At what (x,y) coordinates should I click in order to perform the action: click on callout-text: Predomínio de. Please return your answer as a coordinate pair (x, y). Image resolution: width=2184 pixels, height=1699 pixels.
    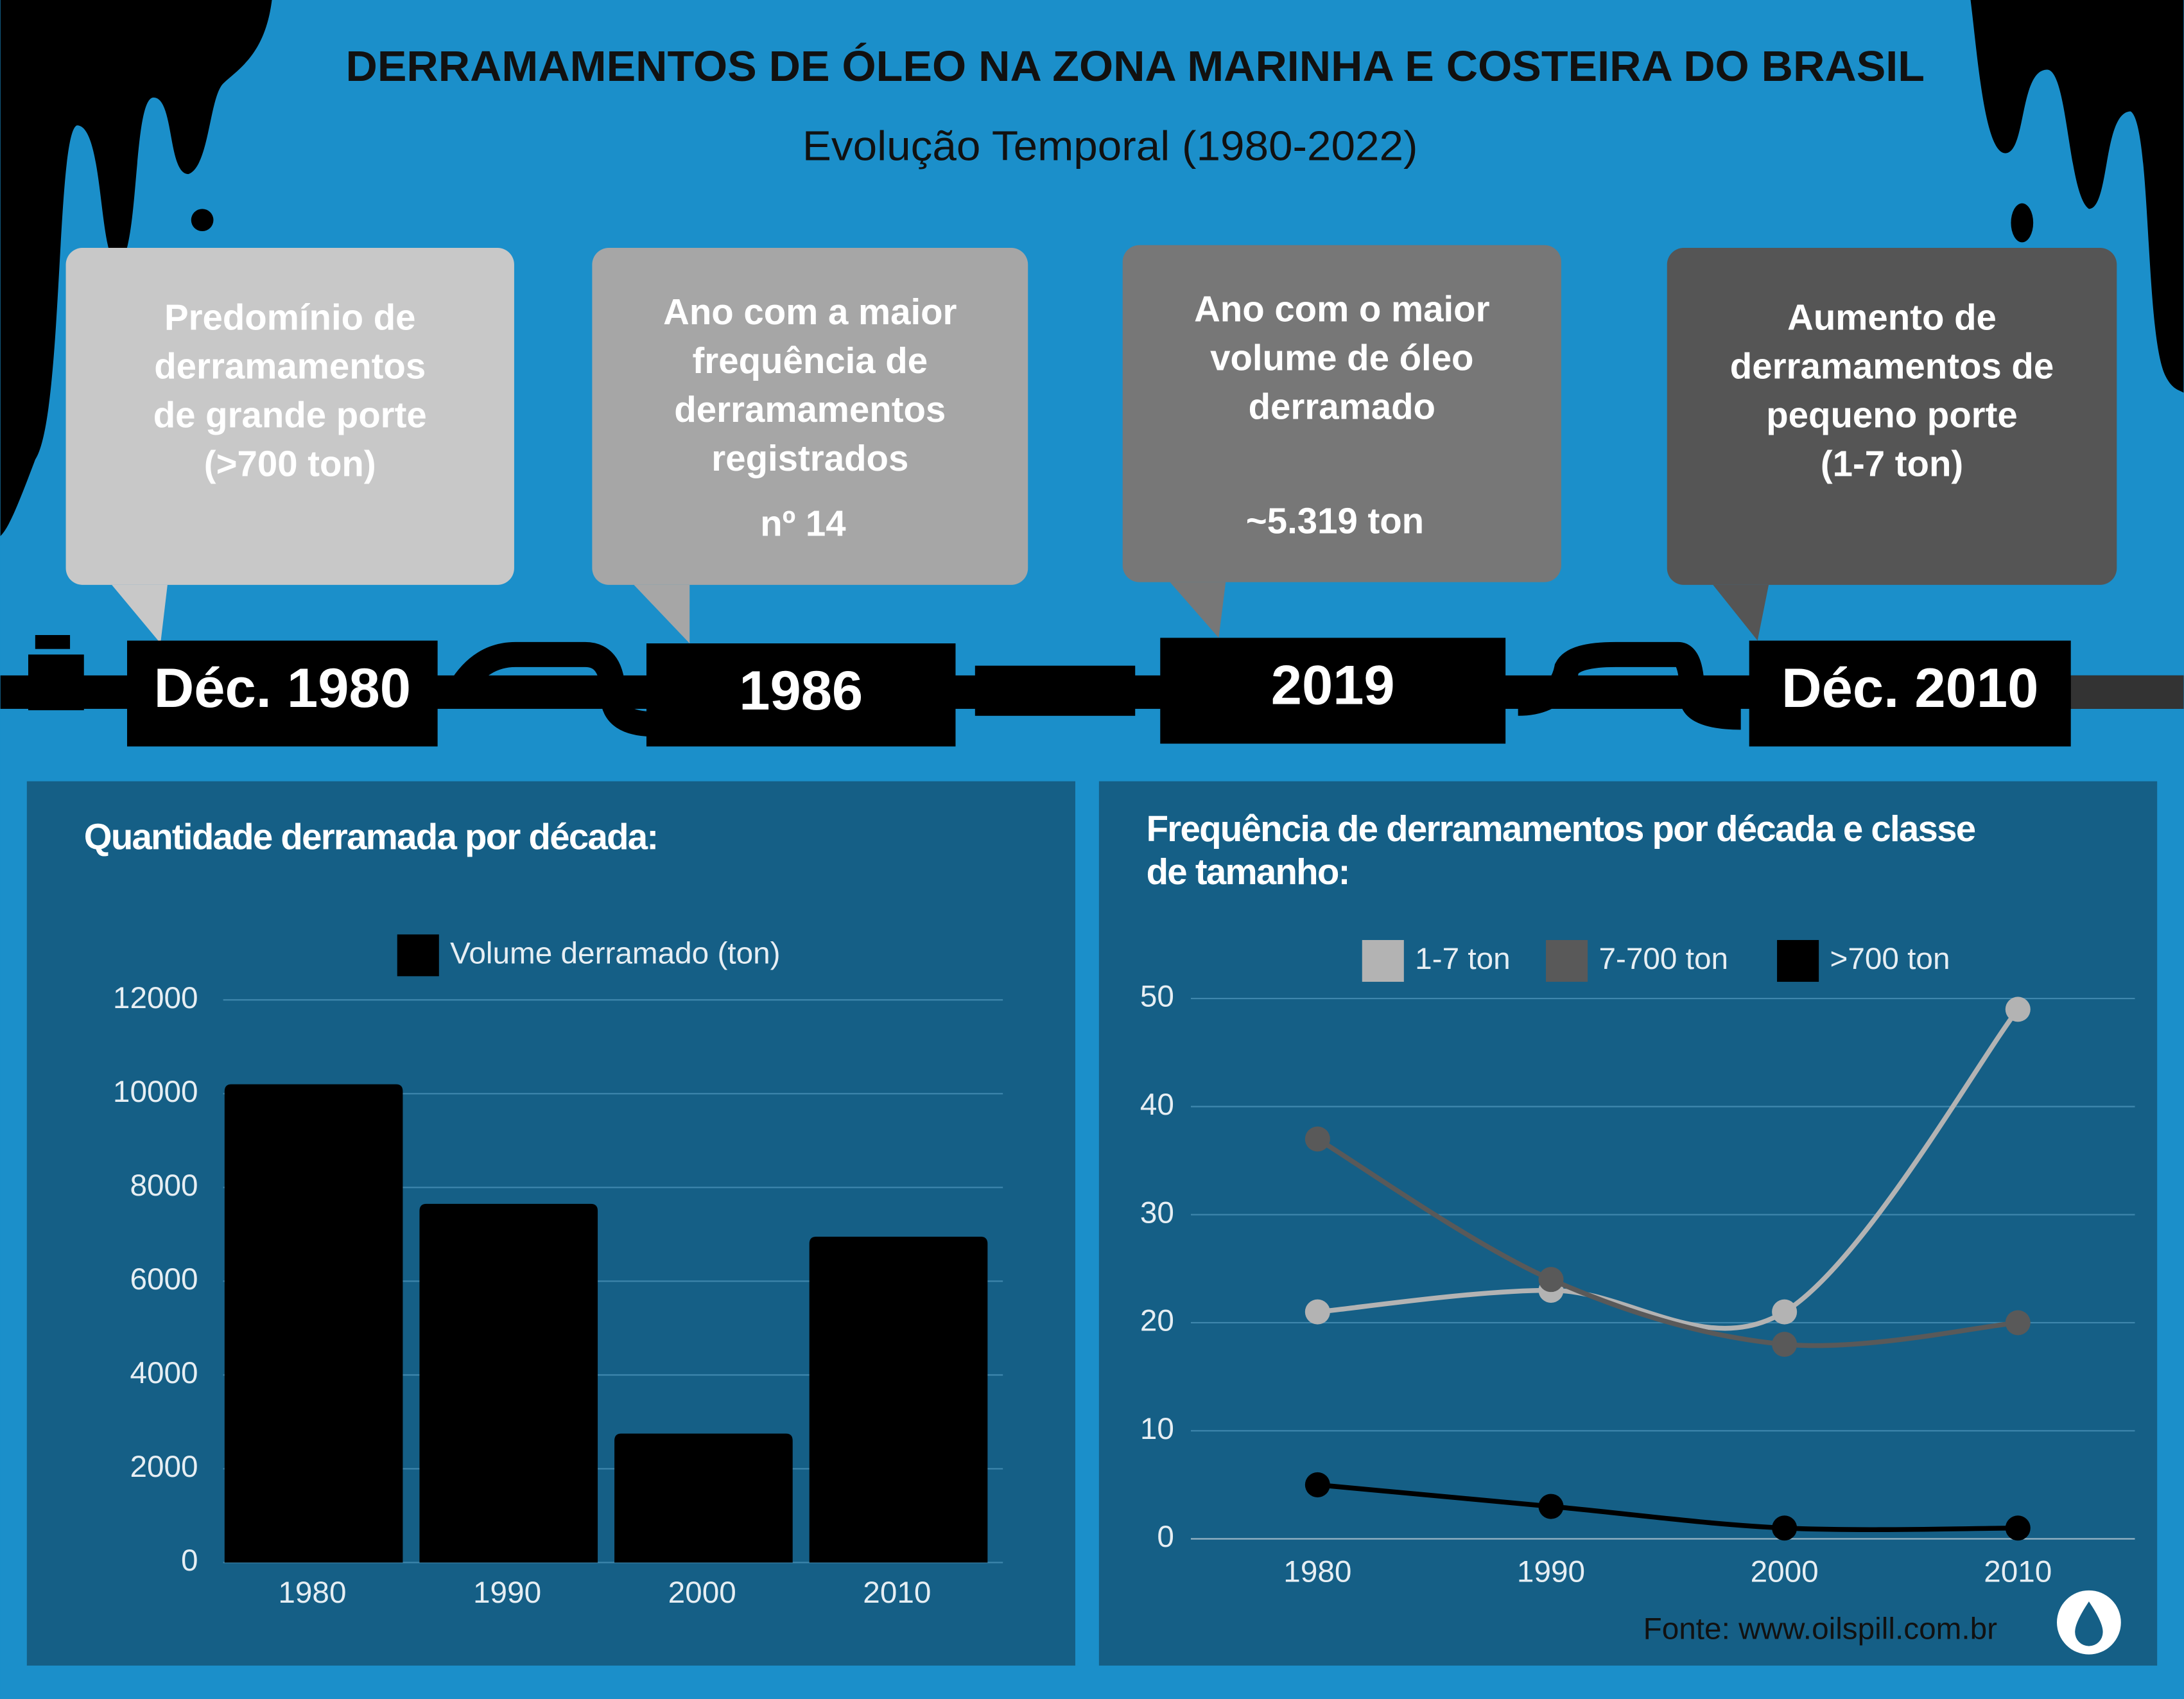
    Looking at the image, I should click on (290, 317).